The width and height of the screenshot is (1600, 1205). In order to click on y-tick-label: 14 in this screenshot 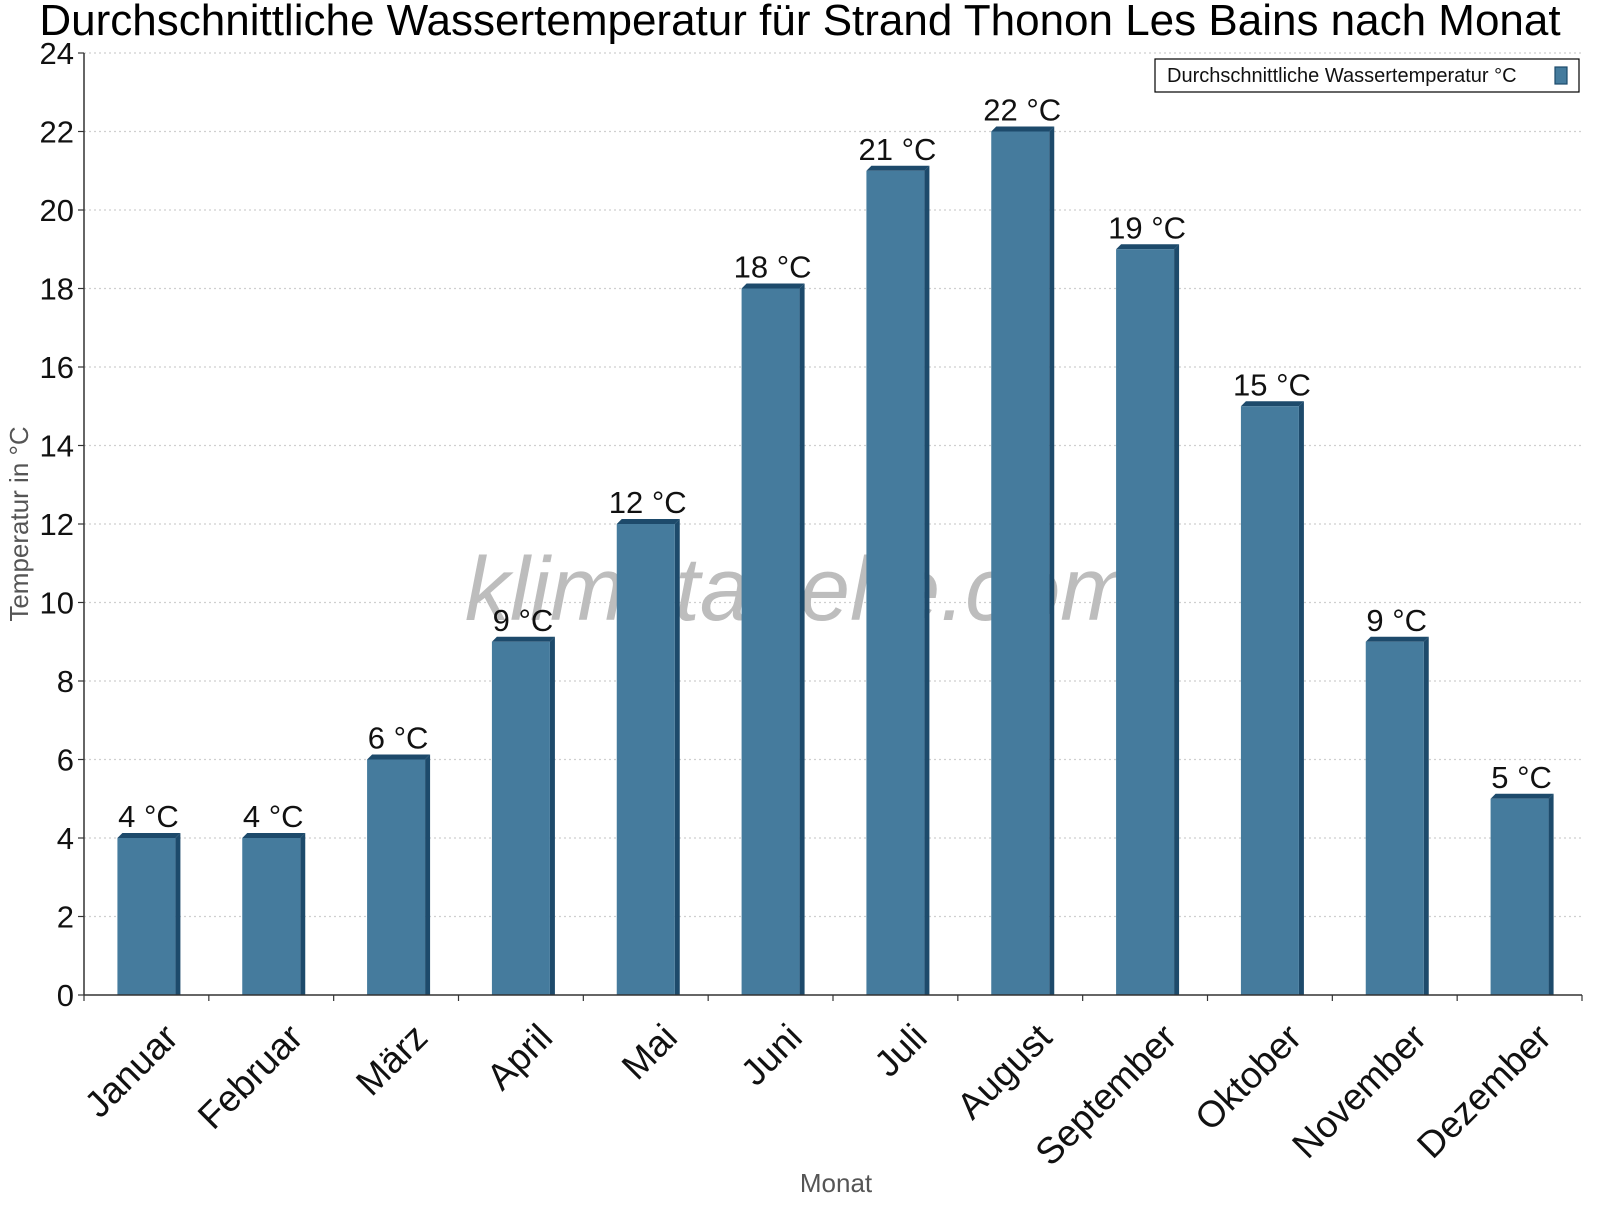, I will do `click(57, 446)`.